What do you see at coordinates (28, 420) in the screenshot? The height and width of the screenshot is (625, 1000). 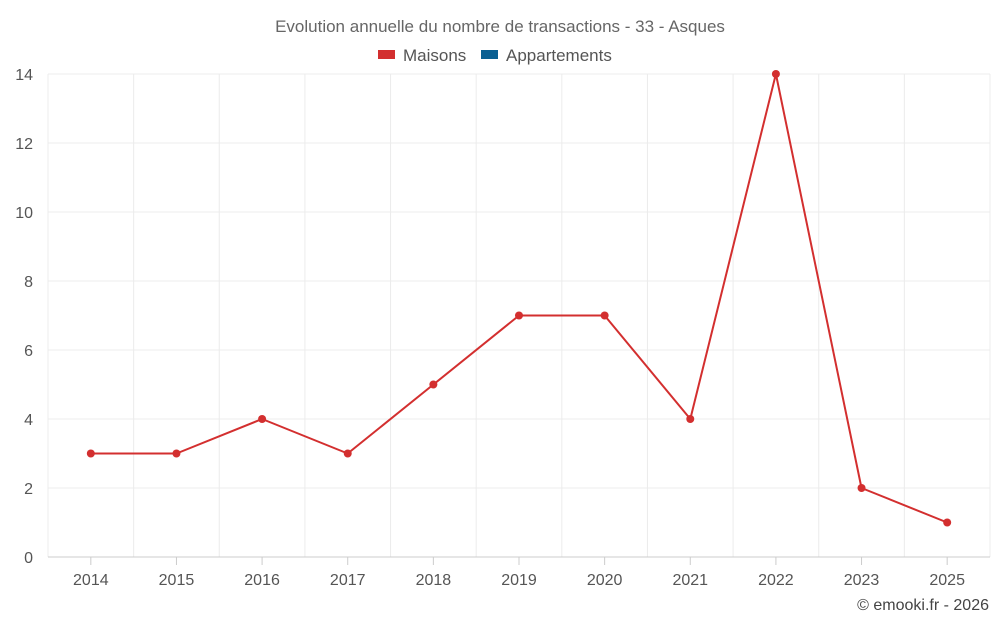 I see `y-tick-label: 4` at bounding box center [28, 420].